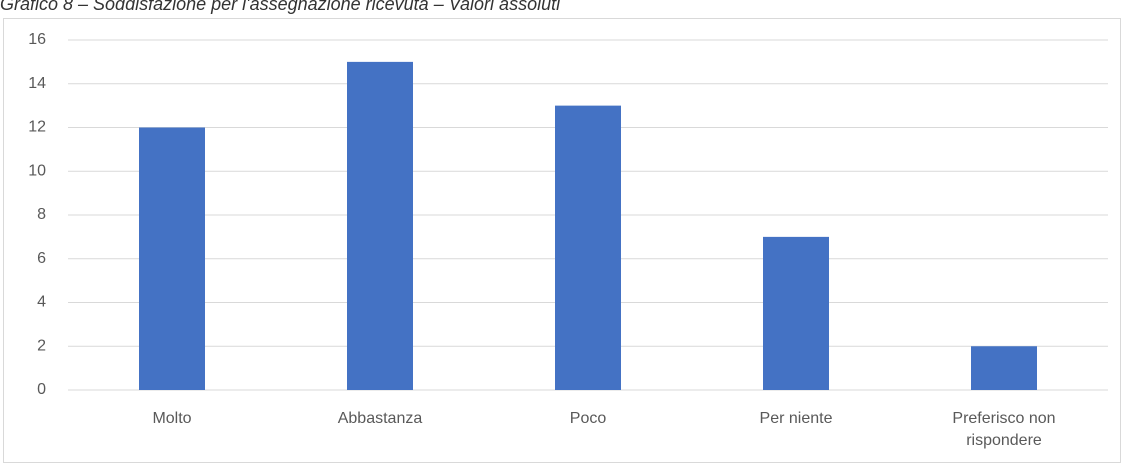 The height and width of the screenshot is (464, 1122). Describe the element at coordinates (41, 345) in the screenshot. I see `y-tick-label: 2` at that location.